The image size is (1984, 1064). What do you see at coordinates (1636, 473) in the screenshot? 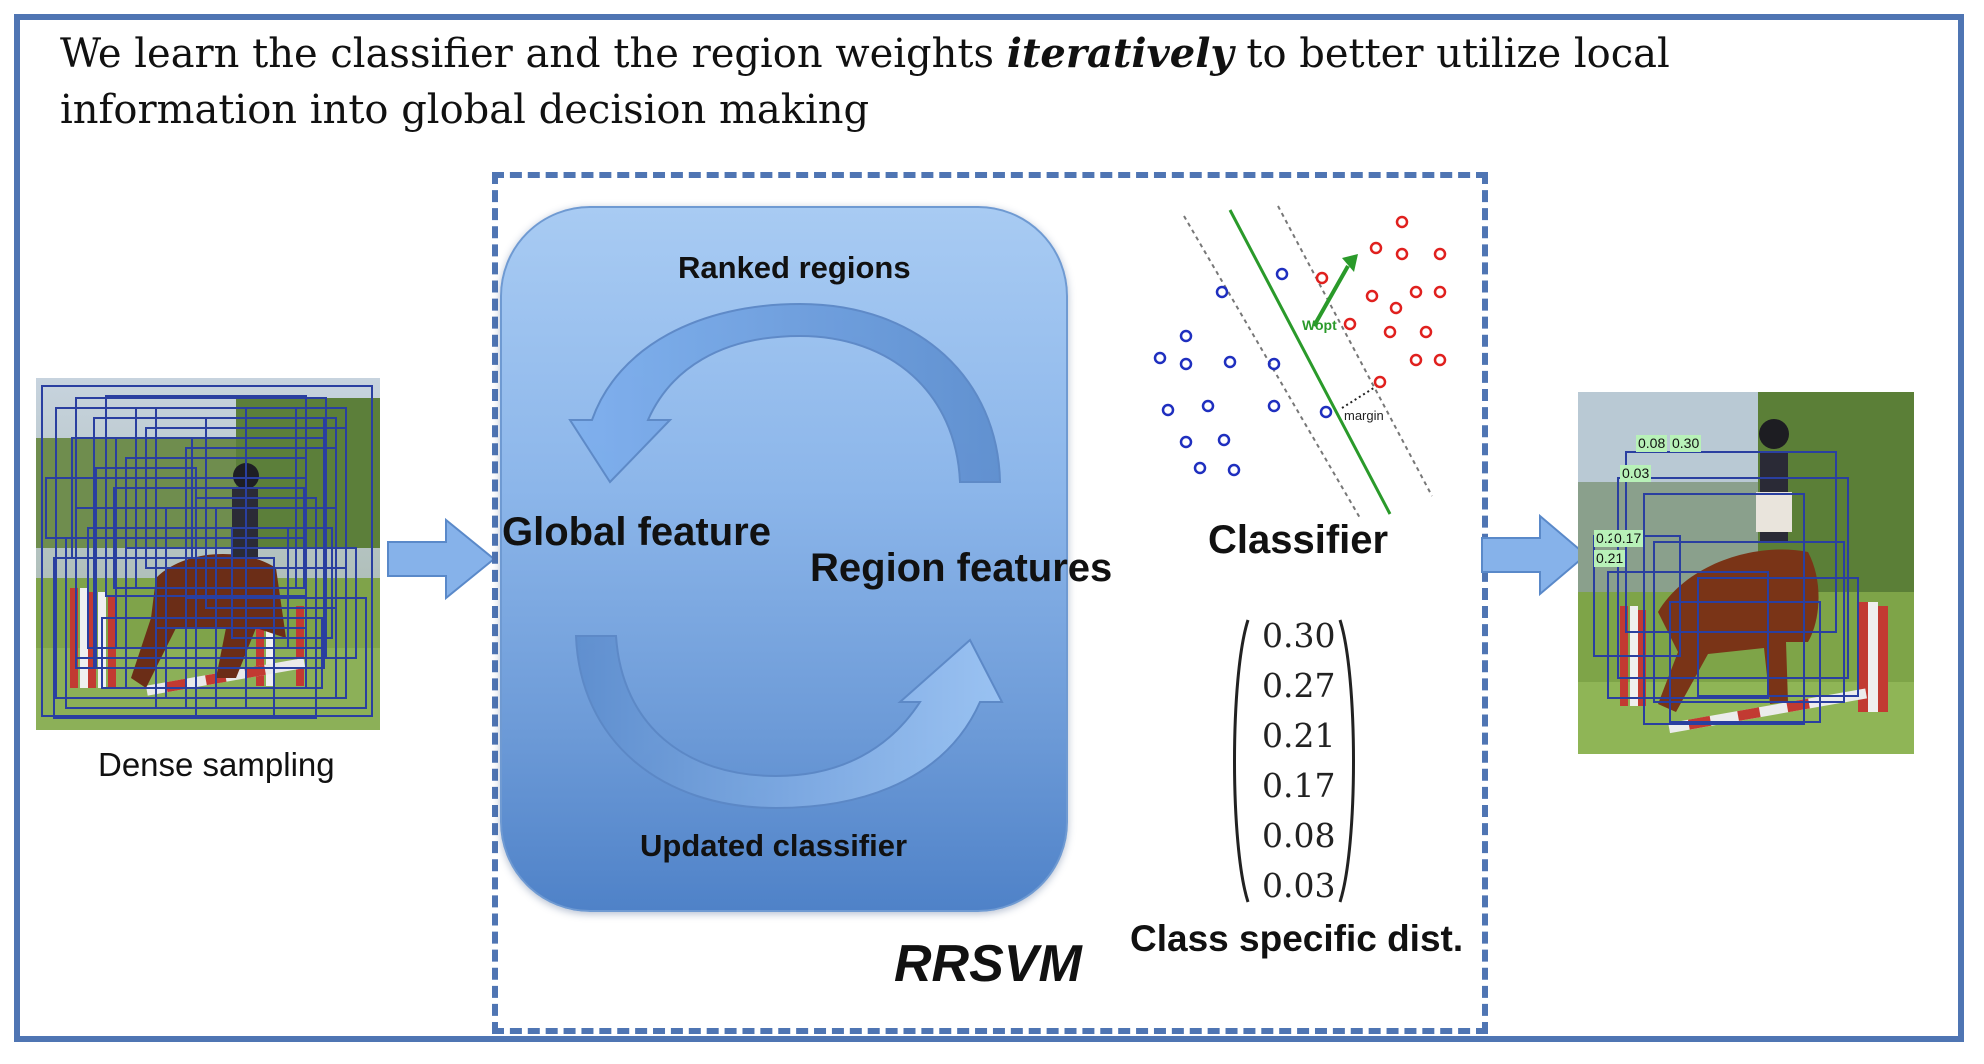
I see `weight-tag-3: 0.03` at bounding box center [1636, 473].